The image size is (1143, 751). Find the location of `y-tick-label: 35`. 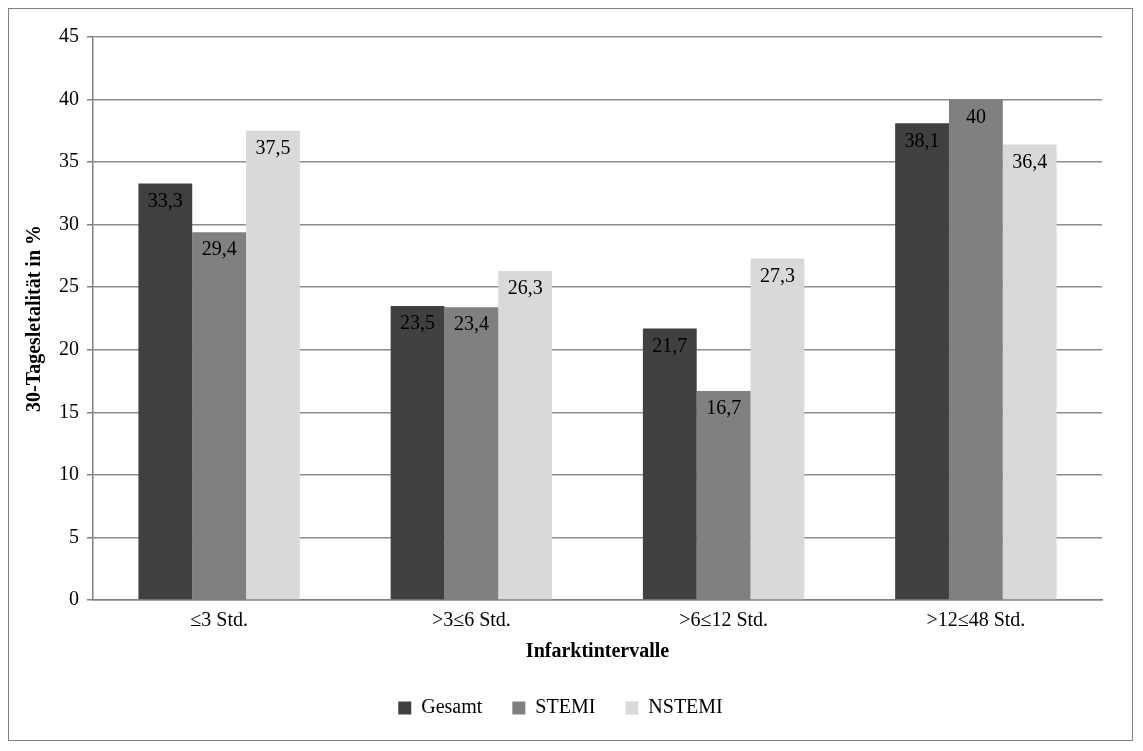

y-tick-label: 35 is located at coordinates (69, 160).